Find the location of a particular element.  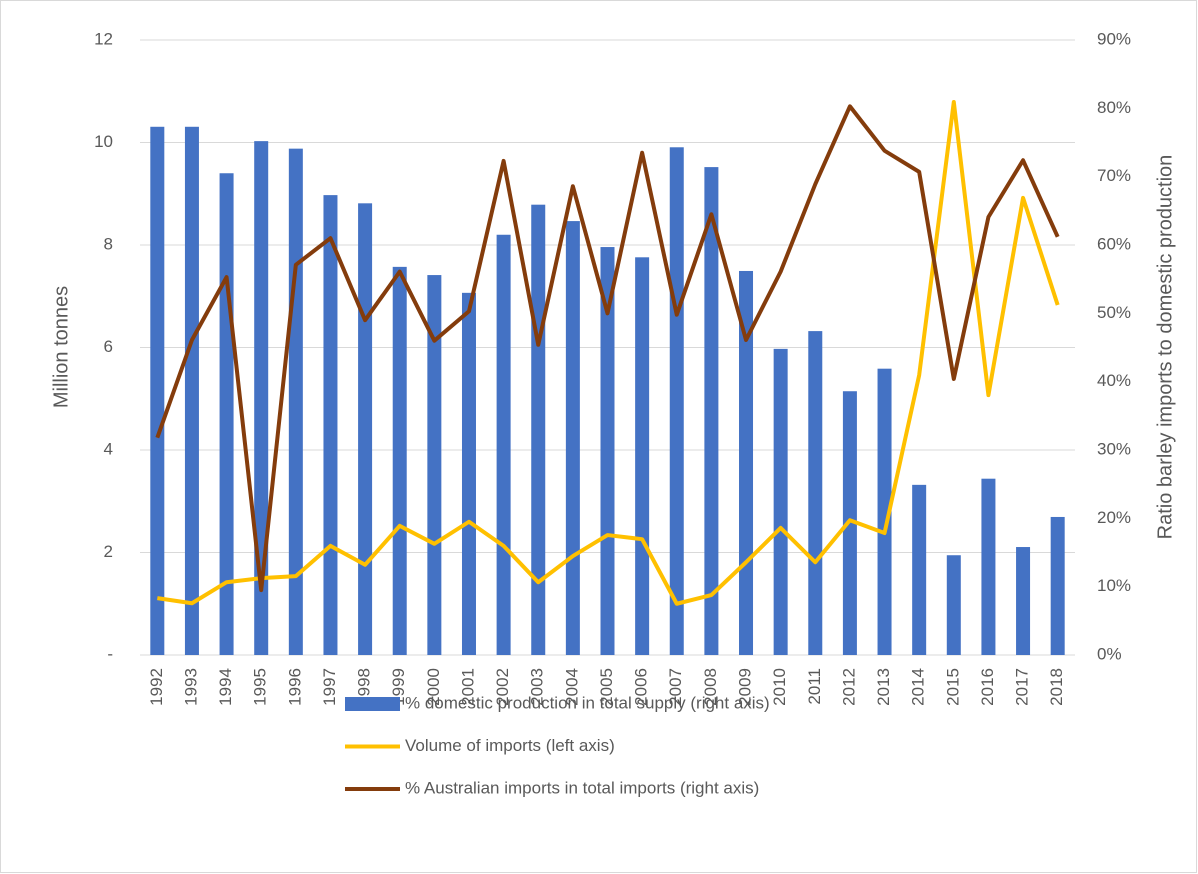

x-tick-label: 2005 is located at coordinates (606, 687).